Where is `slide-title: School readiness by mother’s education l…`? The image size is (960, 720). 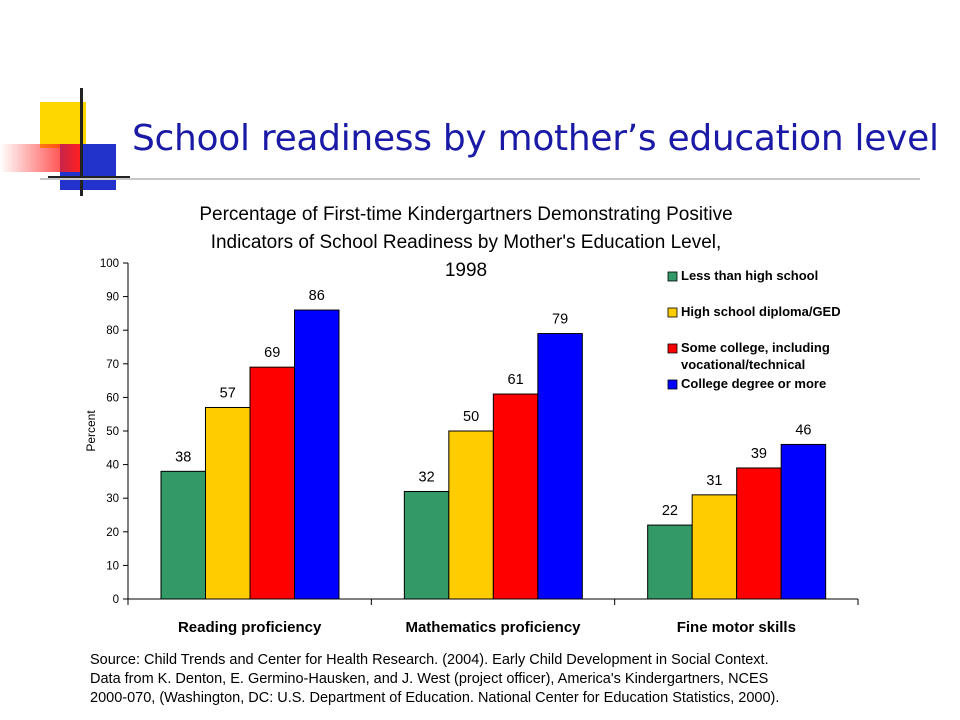 slide-title: School readiness by mother’s education l… is located at coordinates (535, 138).